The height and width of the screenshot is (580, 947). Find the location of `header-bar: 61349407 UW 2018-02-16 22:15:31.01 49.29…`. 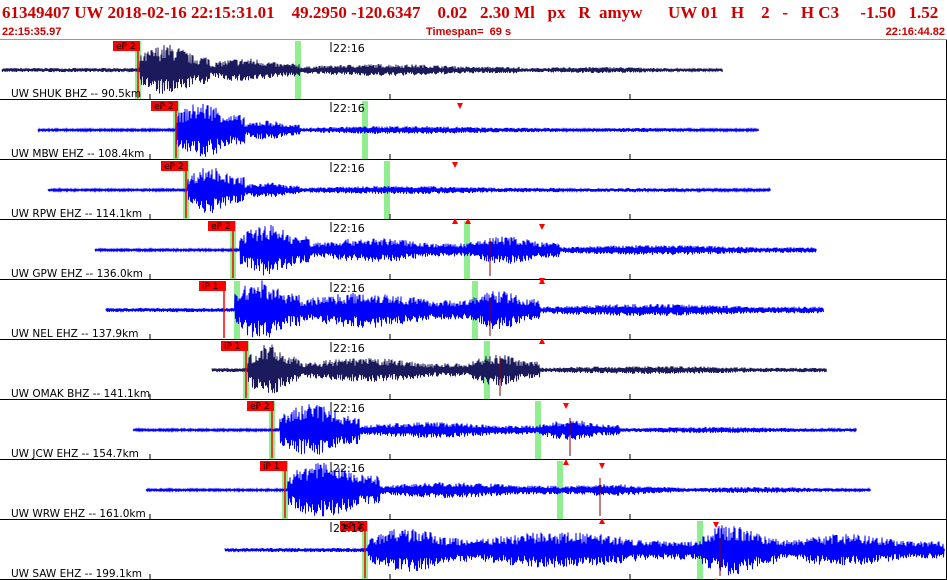

header-bar: 61349407 UW 2018-02-16 22:15:31.01 49.29… is located at coordinates (473, 20).